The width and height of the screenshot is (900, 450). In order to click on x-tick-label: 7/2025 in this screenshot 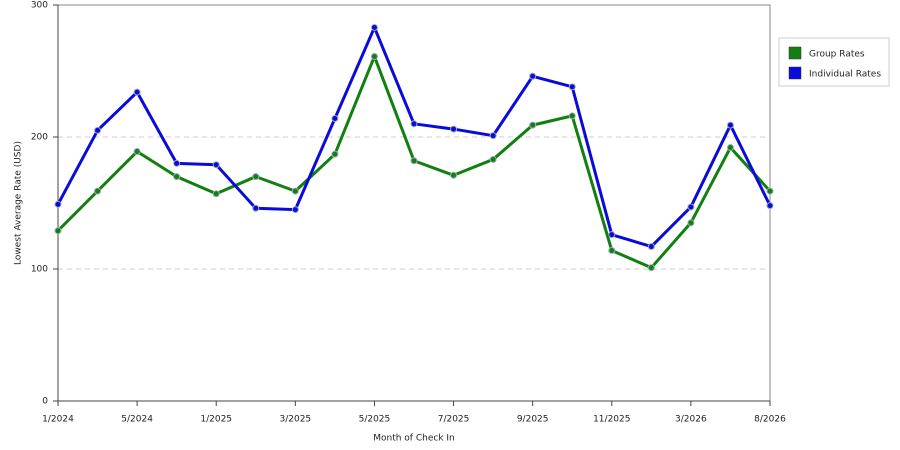, I will do `click(454, 420)`.